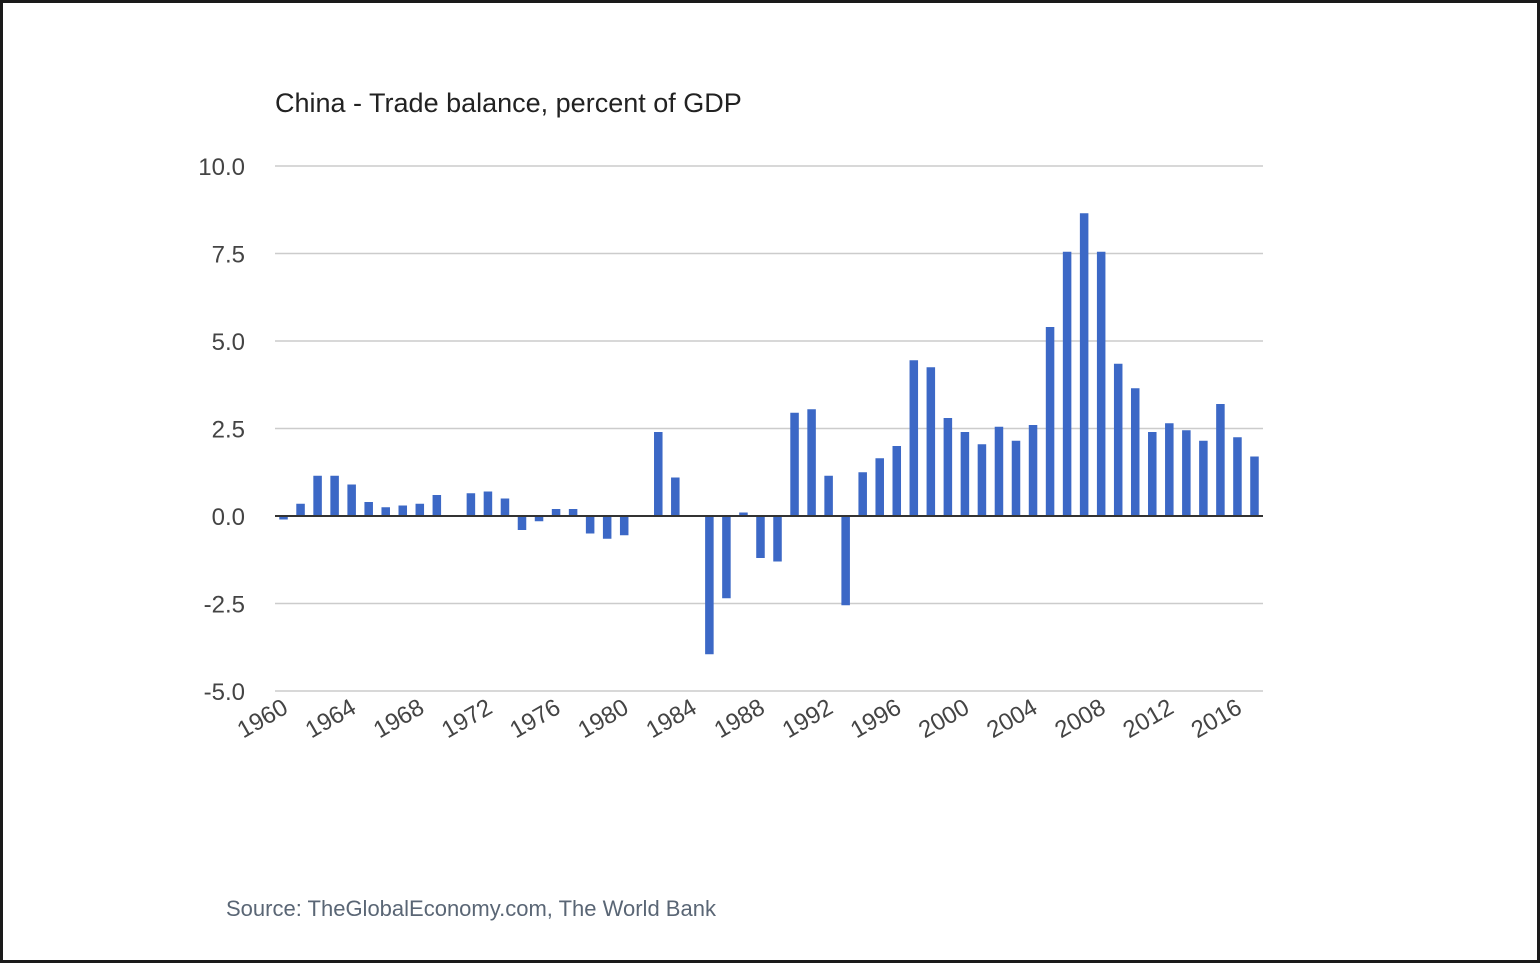  What do you see at coordinates (879, 487) in the screenshot?
I see `bar-1995` at bounding box center [879, 487].